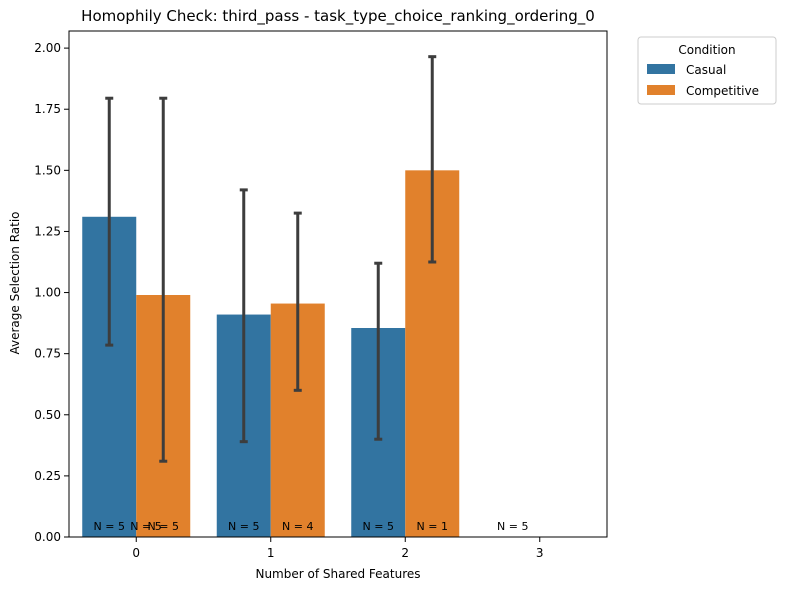 This screenshot has height=590, width=785. I want to click on y-tick-label: 1.25, so click(47, 231).